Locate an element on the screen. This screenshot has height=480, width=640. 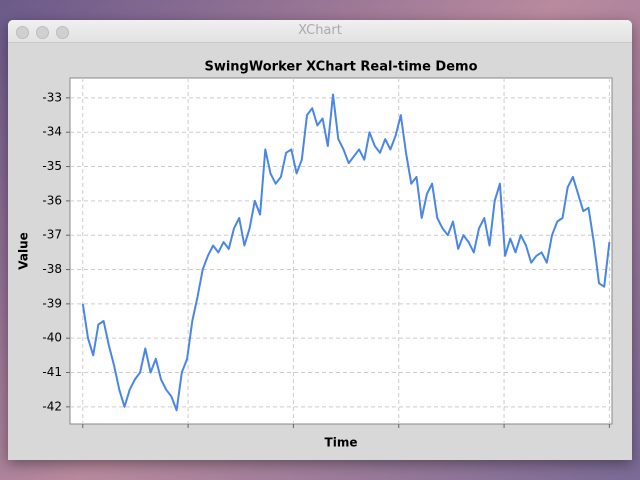
y-tick-label: -36 is located at coordinates (52, 200).